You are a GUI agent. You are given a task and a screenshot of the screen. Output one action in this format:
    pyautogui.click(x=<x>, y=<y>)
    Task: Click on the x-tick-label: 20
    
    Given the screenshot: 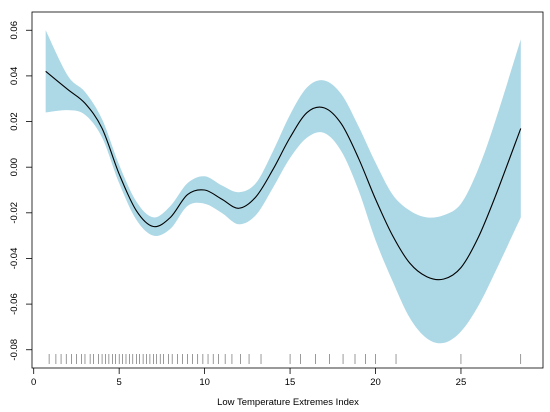 What is the action you would take?
    pyautogui.click(x=375, y=382)
    